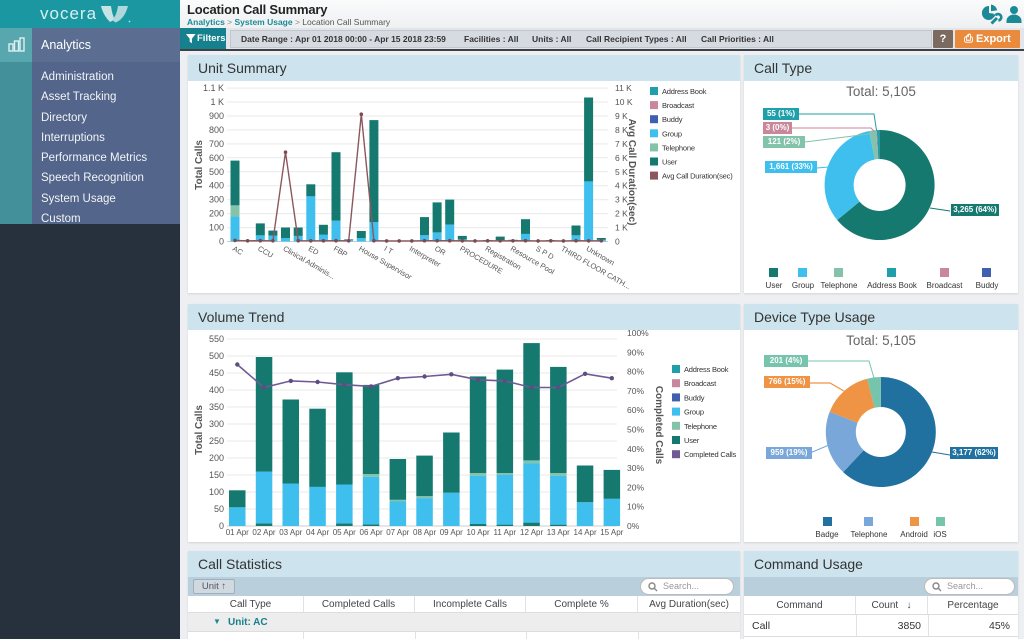  Describe the element at coordinates (635, 372) in the screenshot. I see `svg-text: 80%` at that location.